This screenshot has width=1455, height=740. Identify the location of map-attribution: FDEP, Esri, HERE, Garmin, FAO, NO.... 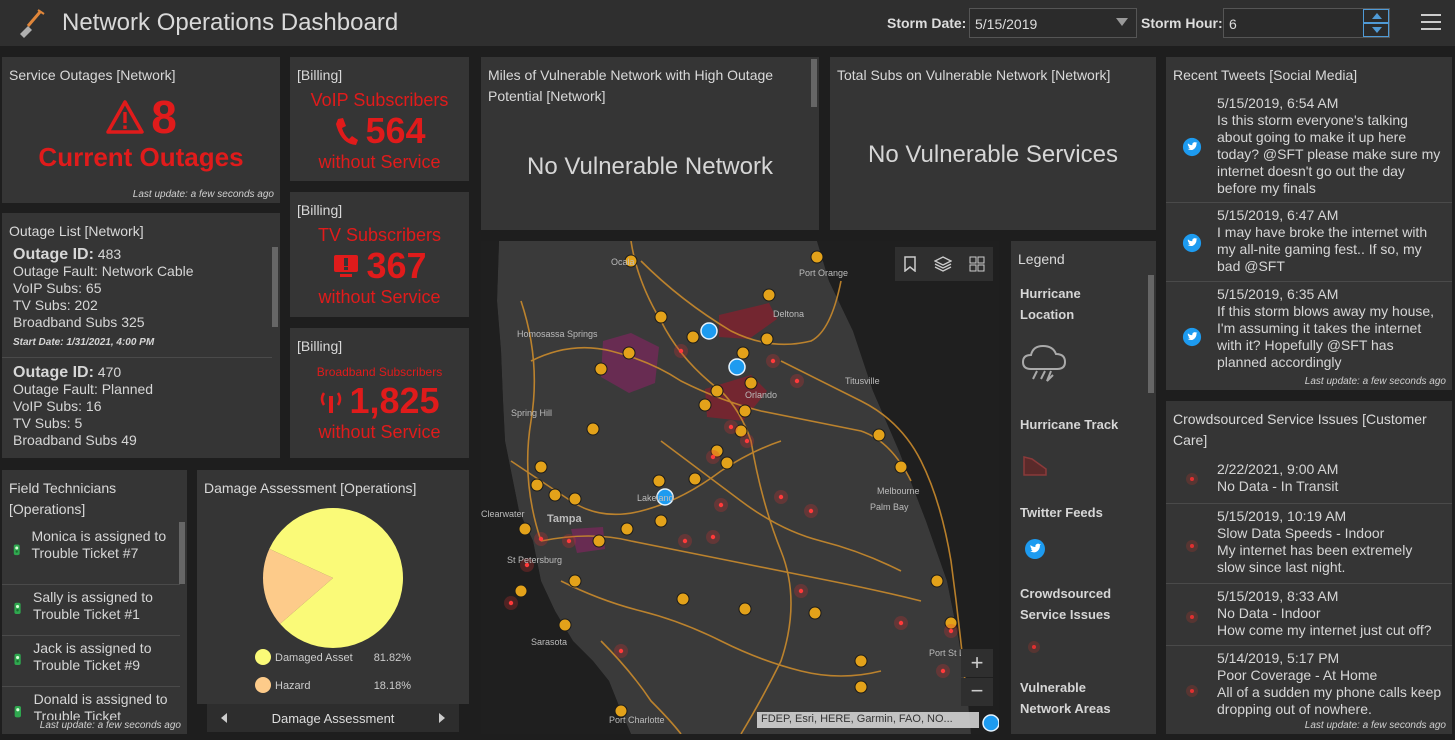
(868, 720).